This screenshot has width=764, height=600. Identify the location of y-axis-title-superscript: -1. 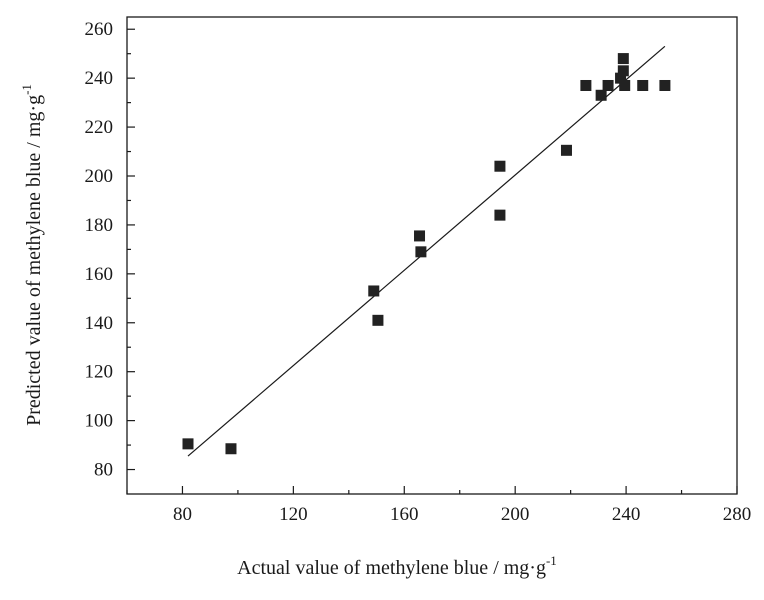
(26, 89).